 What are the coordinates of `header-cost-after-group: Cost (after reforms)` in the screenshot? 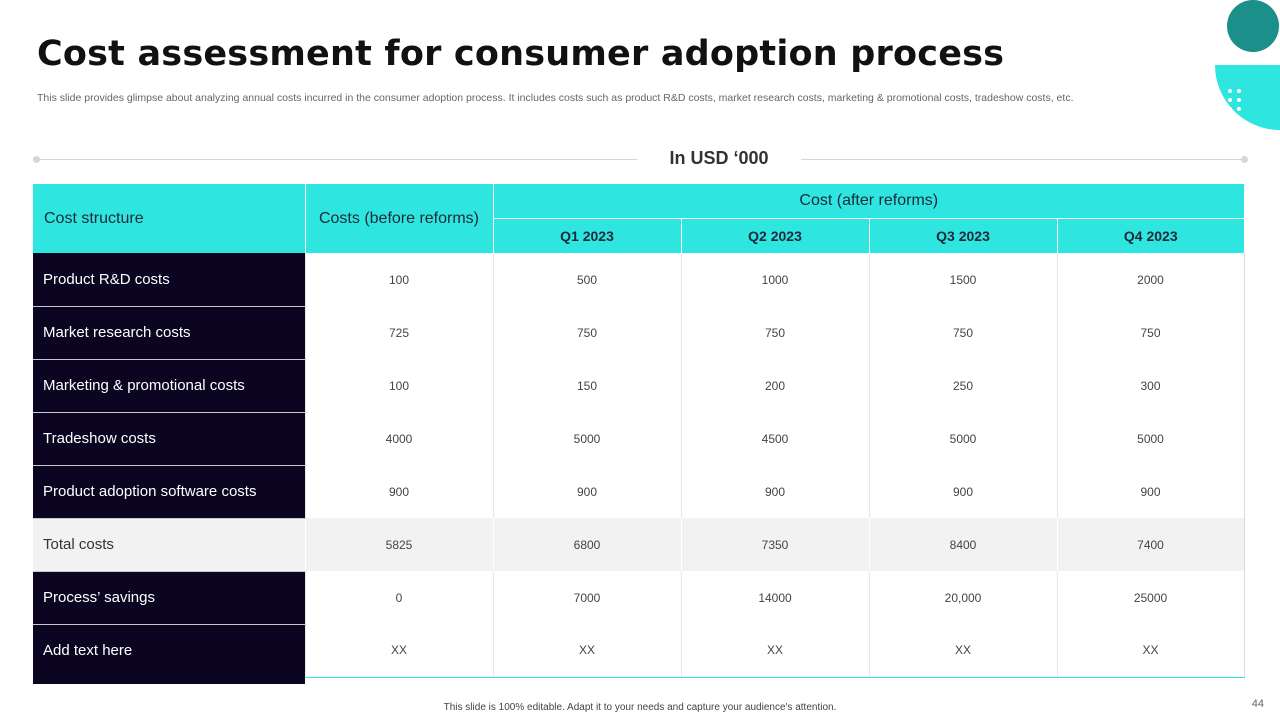 It's located at (868, 201).